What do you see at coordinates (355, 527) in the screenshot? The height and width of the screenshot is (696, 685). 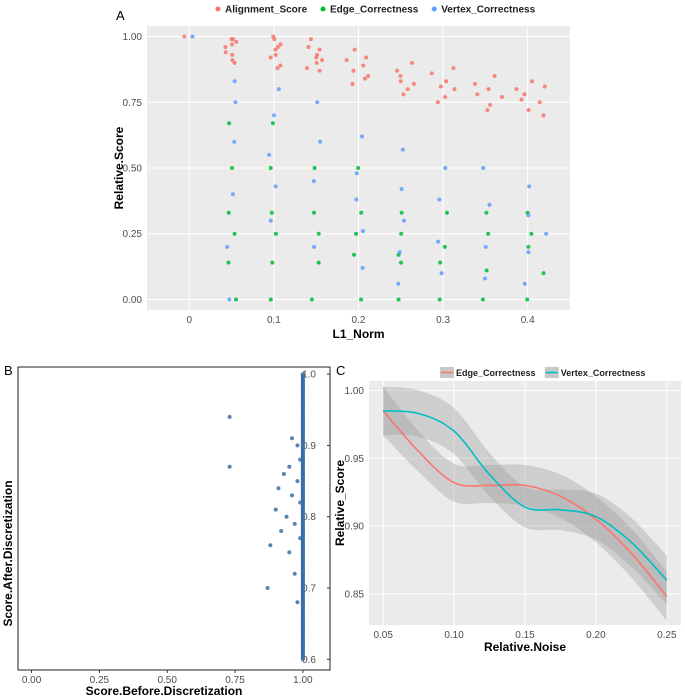 I see `panel-c-y-tick-label: 0.90` at bounding box center [355, 527].